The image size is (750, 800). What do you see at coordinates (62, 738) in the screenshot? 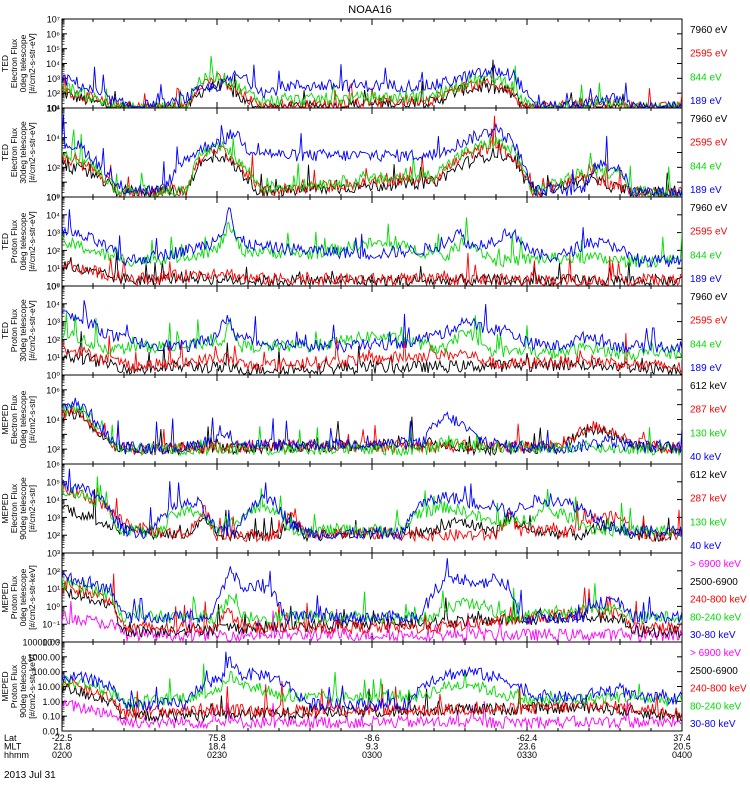
I see `x-axis-value: -22.5` at bounding box center [62, 738].